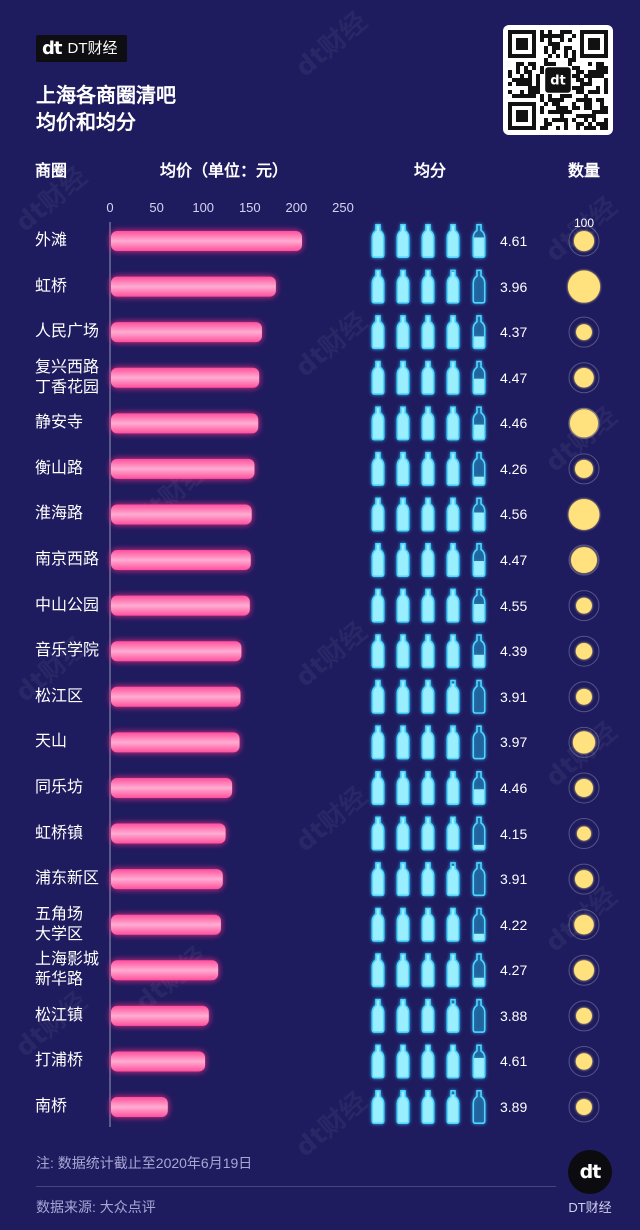 This screenshot has height=1230, width=640. I want to click on qr-modules, so click(558, 80).